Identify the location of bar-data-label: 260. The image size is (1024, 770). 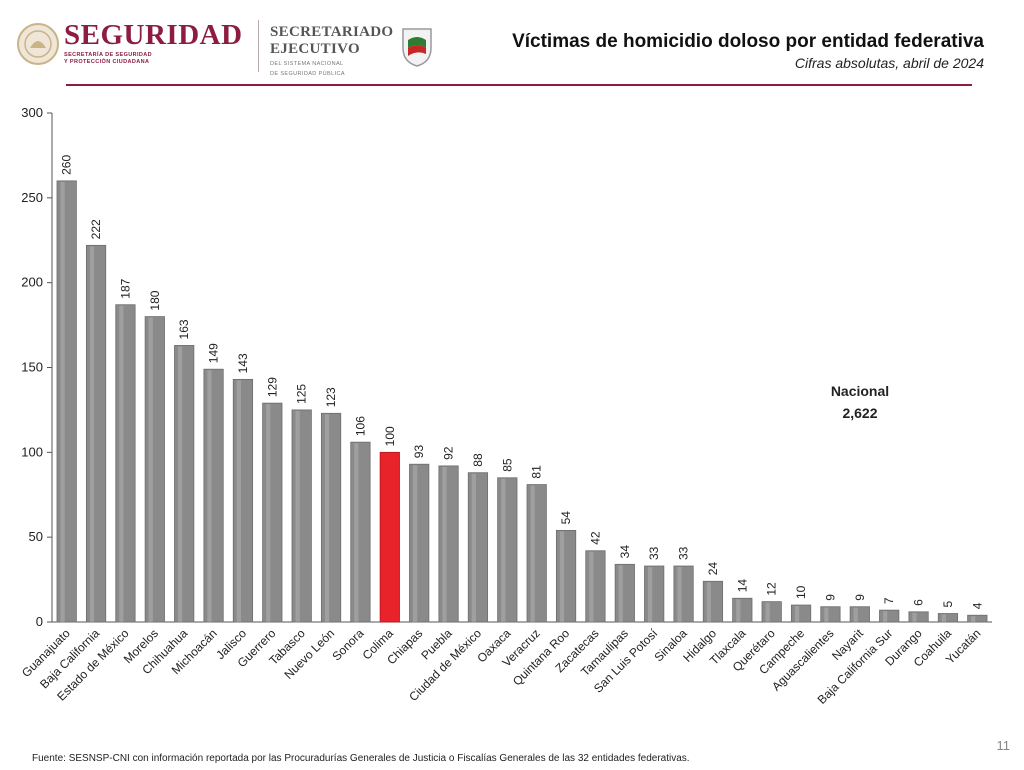
(67, 165).